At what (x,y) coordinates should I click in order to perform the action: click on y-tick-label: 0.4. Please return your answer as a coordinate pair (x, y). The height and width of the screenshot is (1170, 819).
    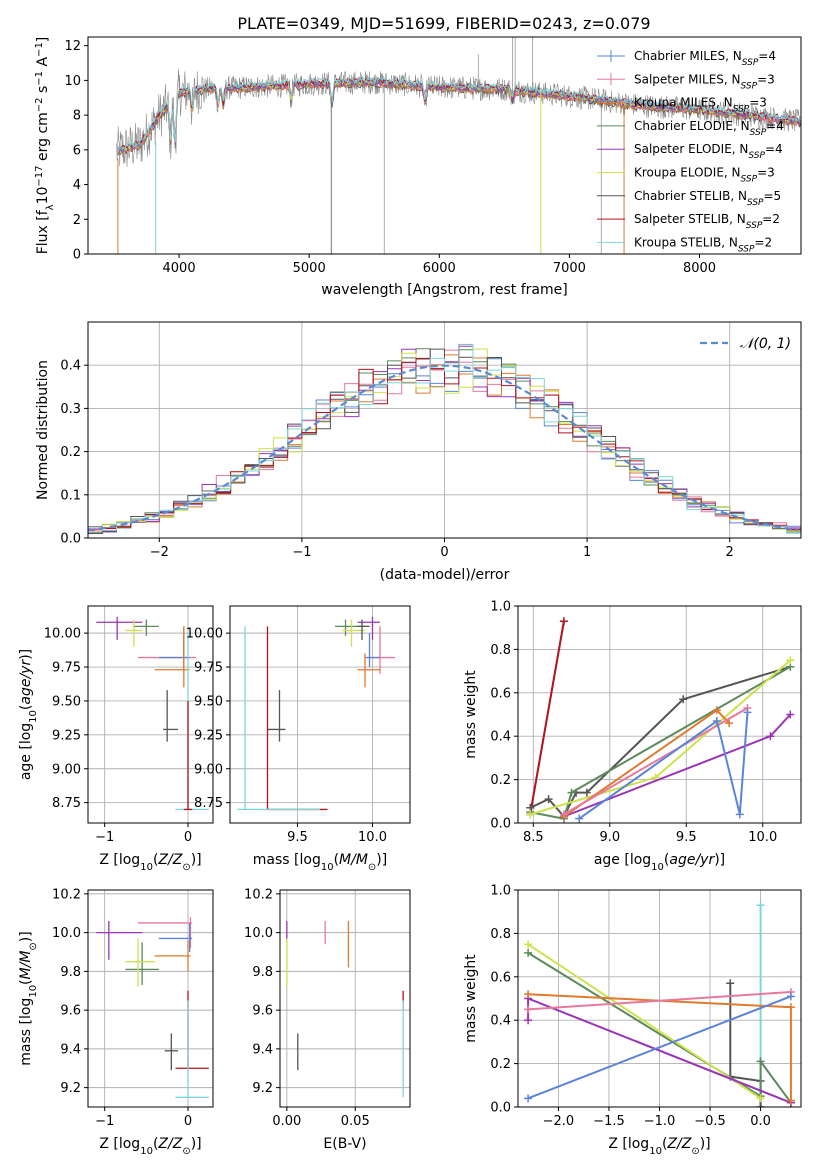
    Looking at the image, I should click on (70, 366).